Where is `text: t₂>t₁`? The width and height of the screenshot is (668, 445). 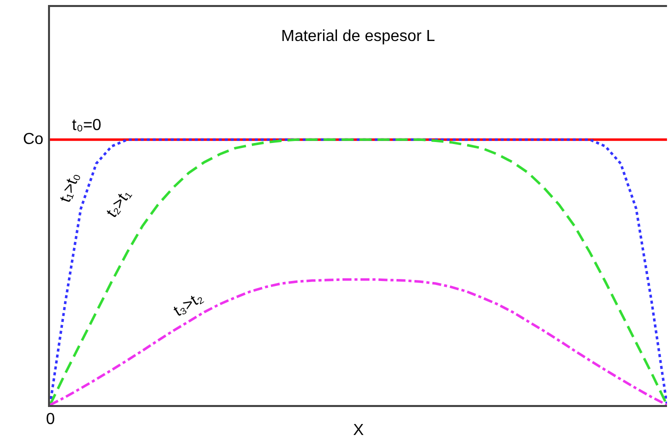
text: t₂>t₁ is located at coordinates (119, 203).